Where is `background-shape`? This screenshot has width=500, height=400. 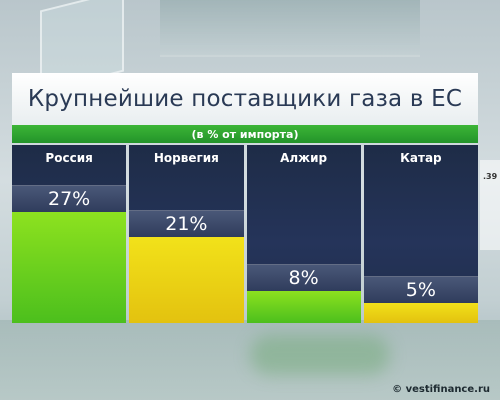
background-shape is located at coordinates (290, 28).